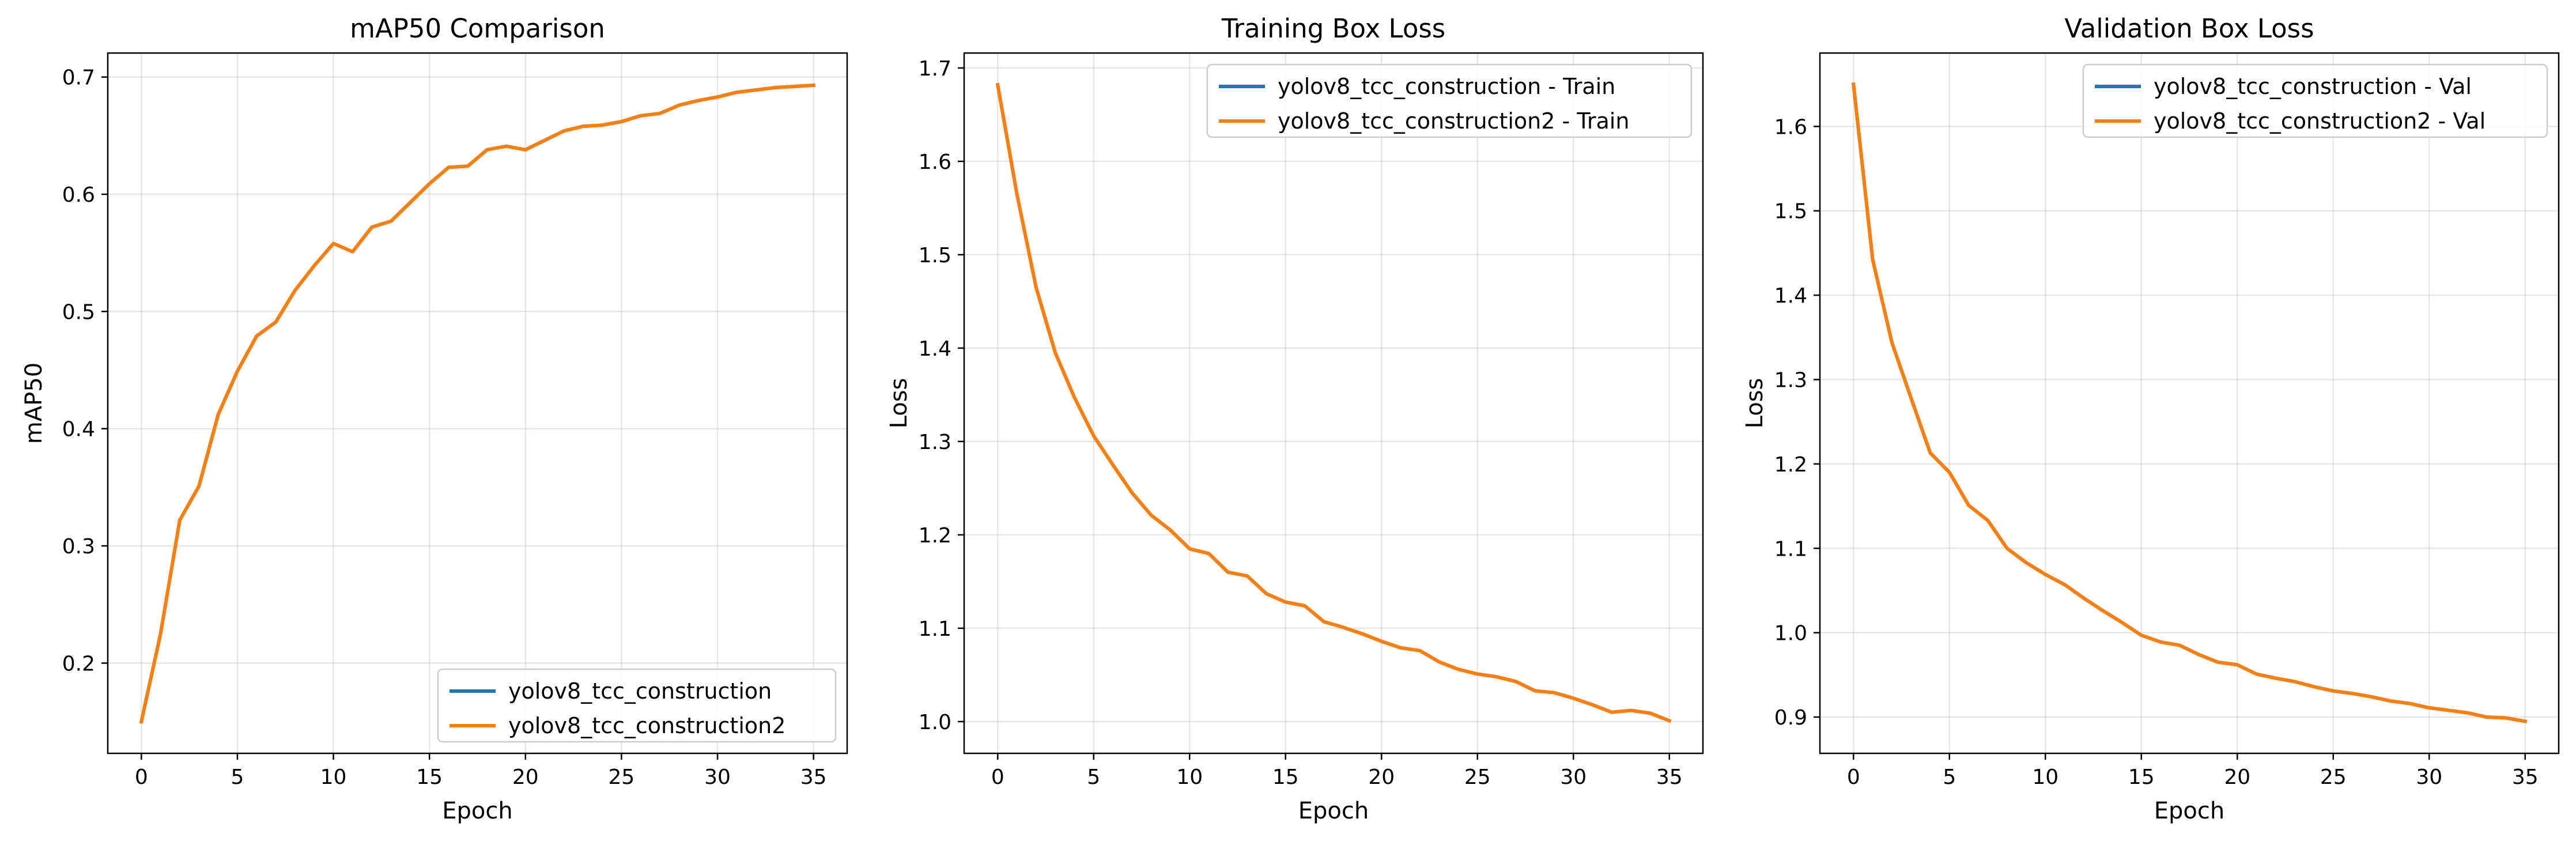 This screenshot has height=845, width=2576. I want to click on y-tick-label: 0.5, so click(78, 312).